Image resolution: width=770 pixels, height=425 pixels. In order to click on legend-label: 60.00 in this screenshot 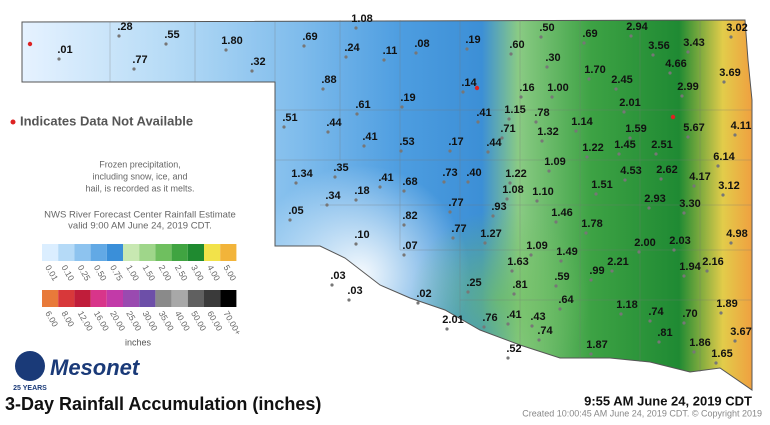, I will do `click(214, 321)`.